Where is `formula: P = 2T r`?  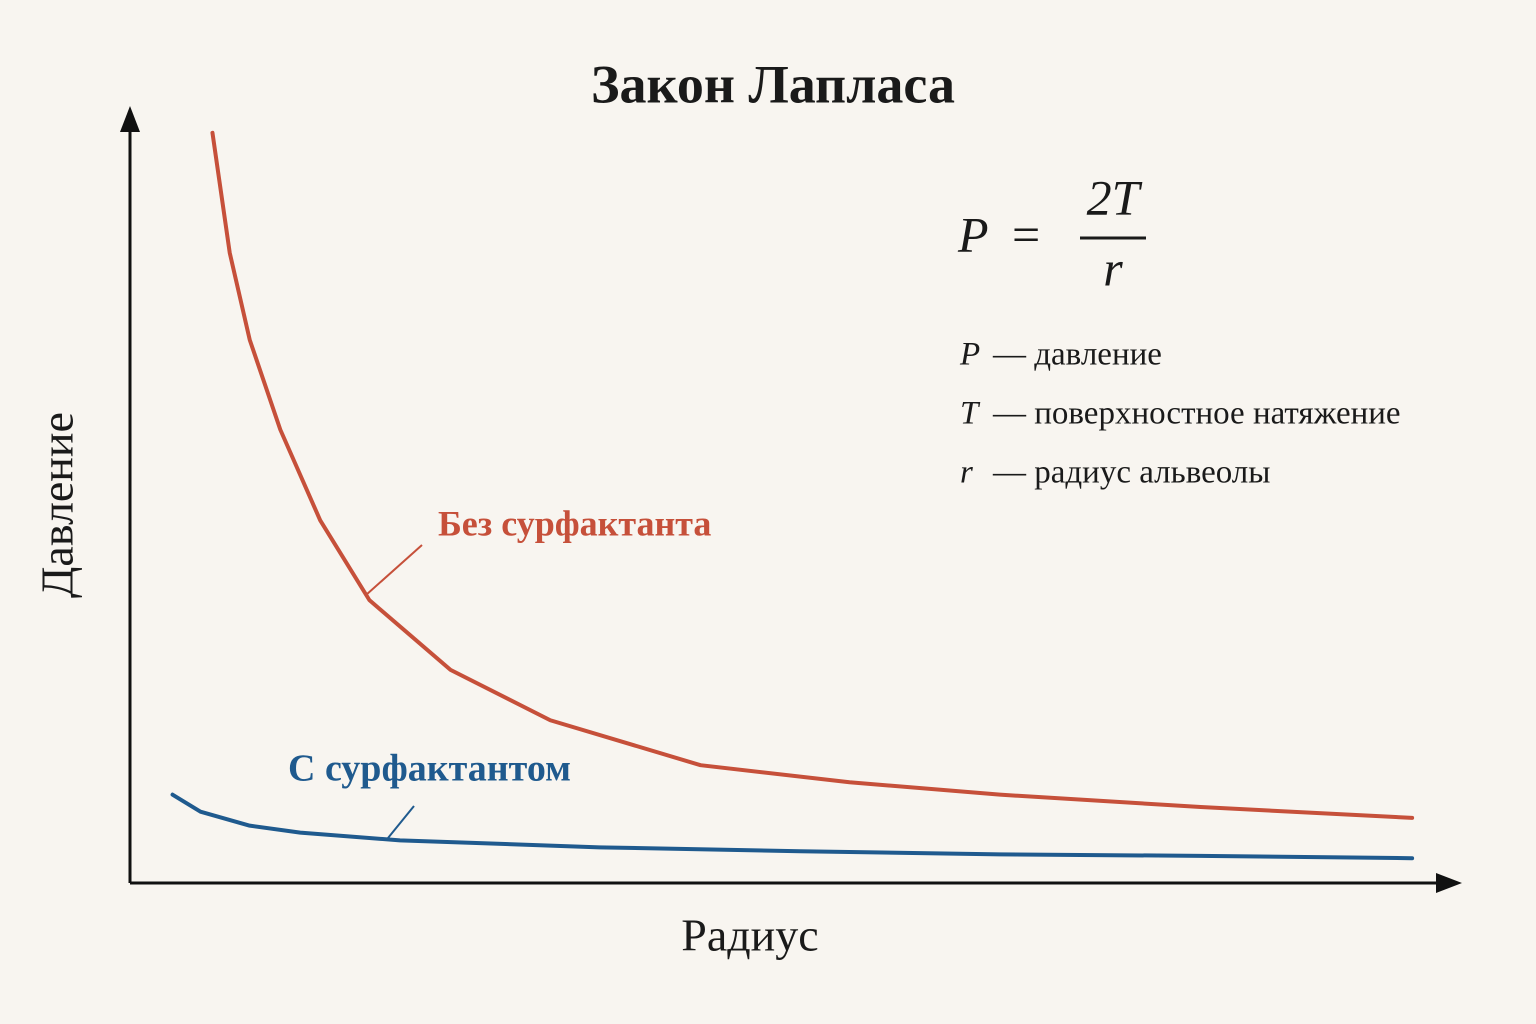
formula: P = 2T r is located at coordinates (1051, 232).